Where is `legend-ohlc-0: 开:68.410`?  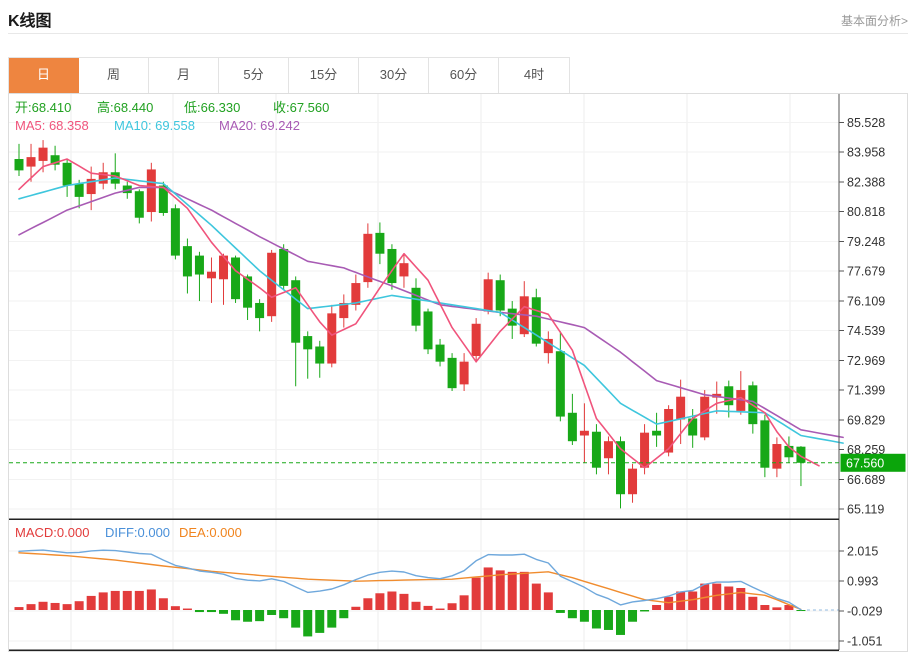 legend-ohlc-0: 开:68.410 is located at coordinates (43, 107).